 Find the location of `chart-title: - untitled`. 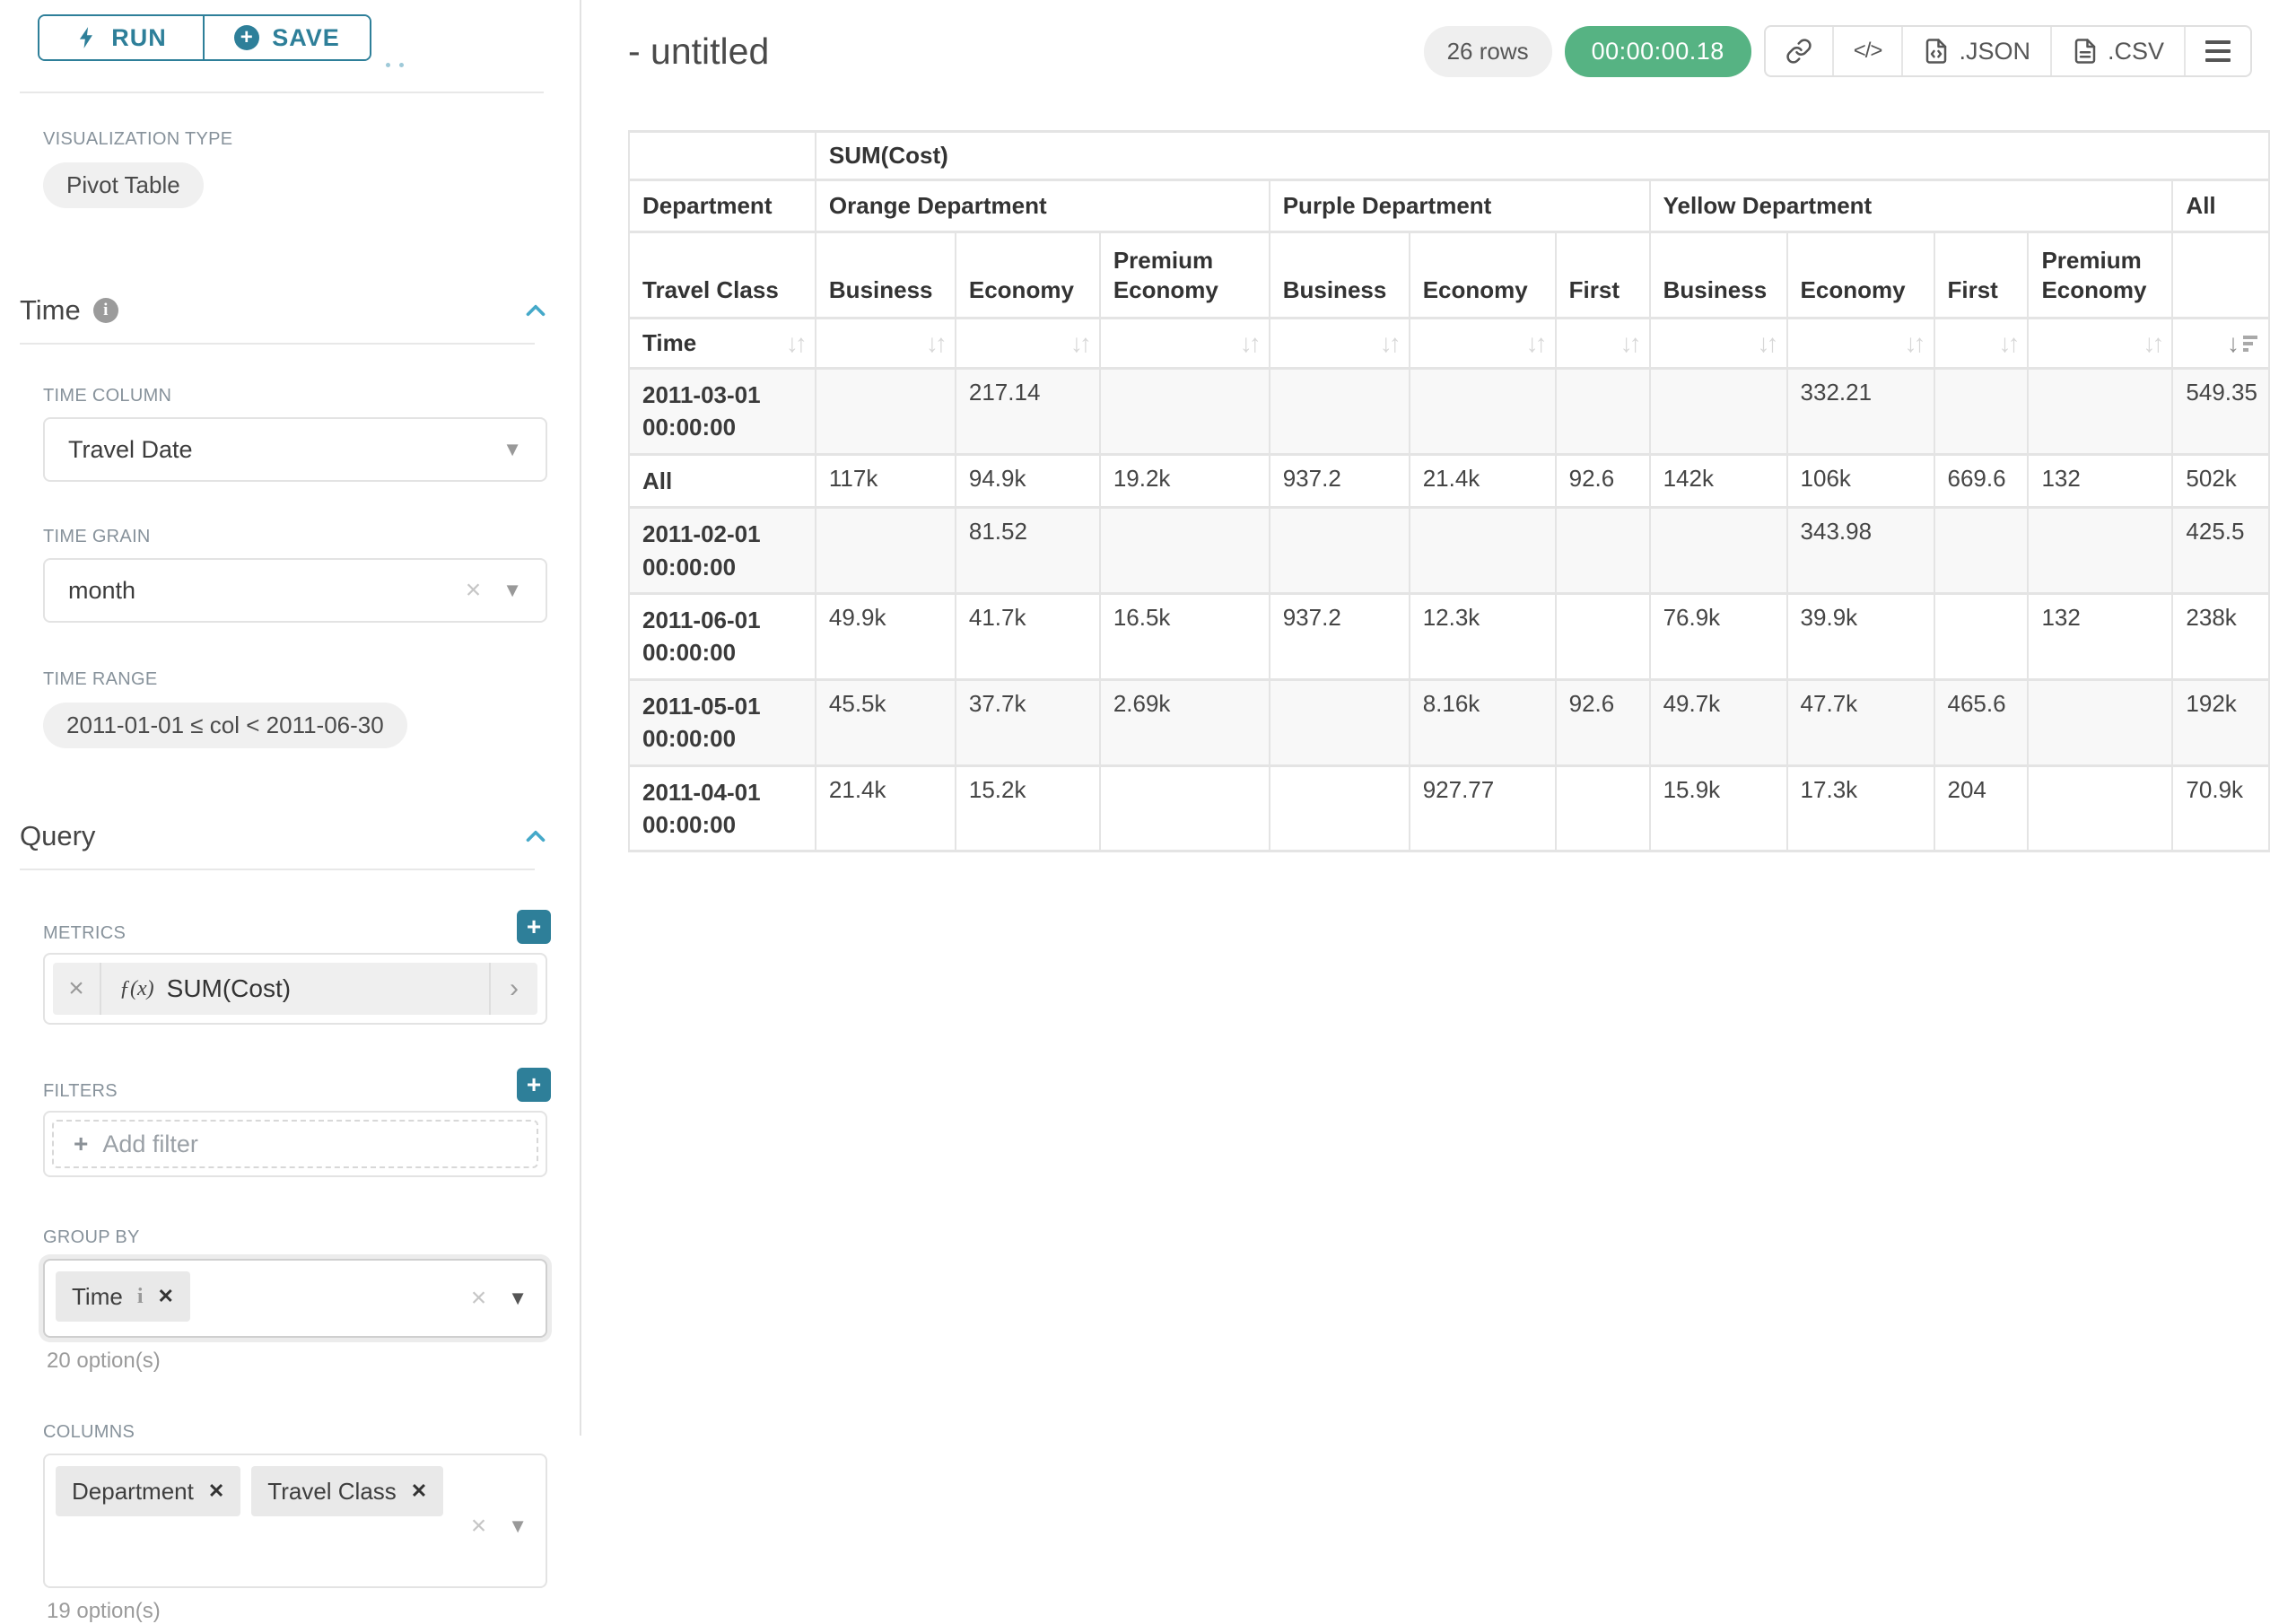

chart-title: - untitled is located at coordinates (698, 52).